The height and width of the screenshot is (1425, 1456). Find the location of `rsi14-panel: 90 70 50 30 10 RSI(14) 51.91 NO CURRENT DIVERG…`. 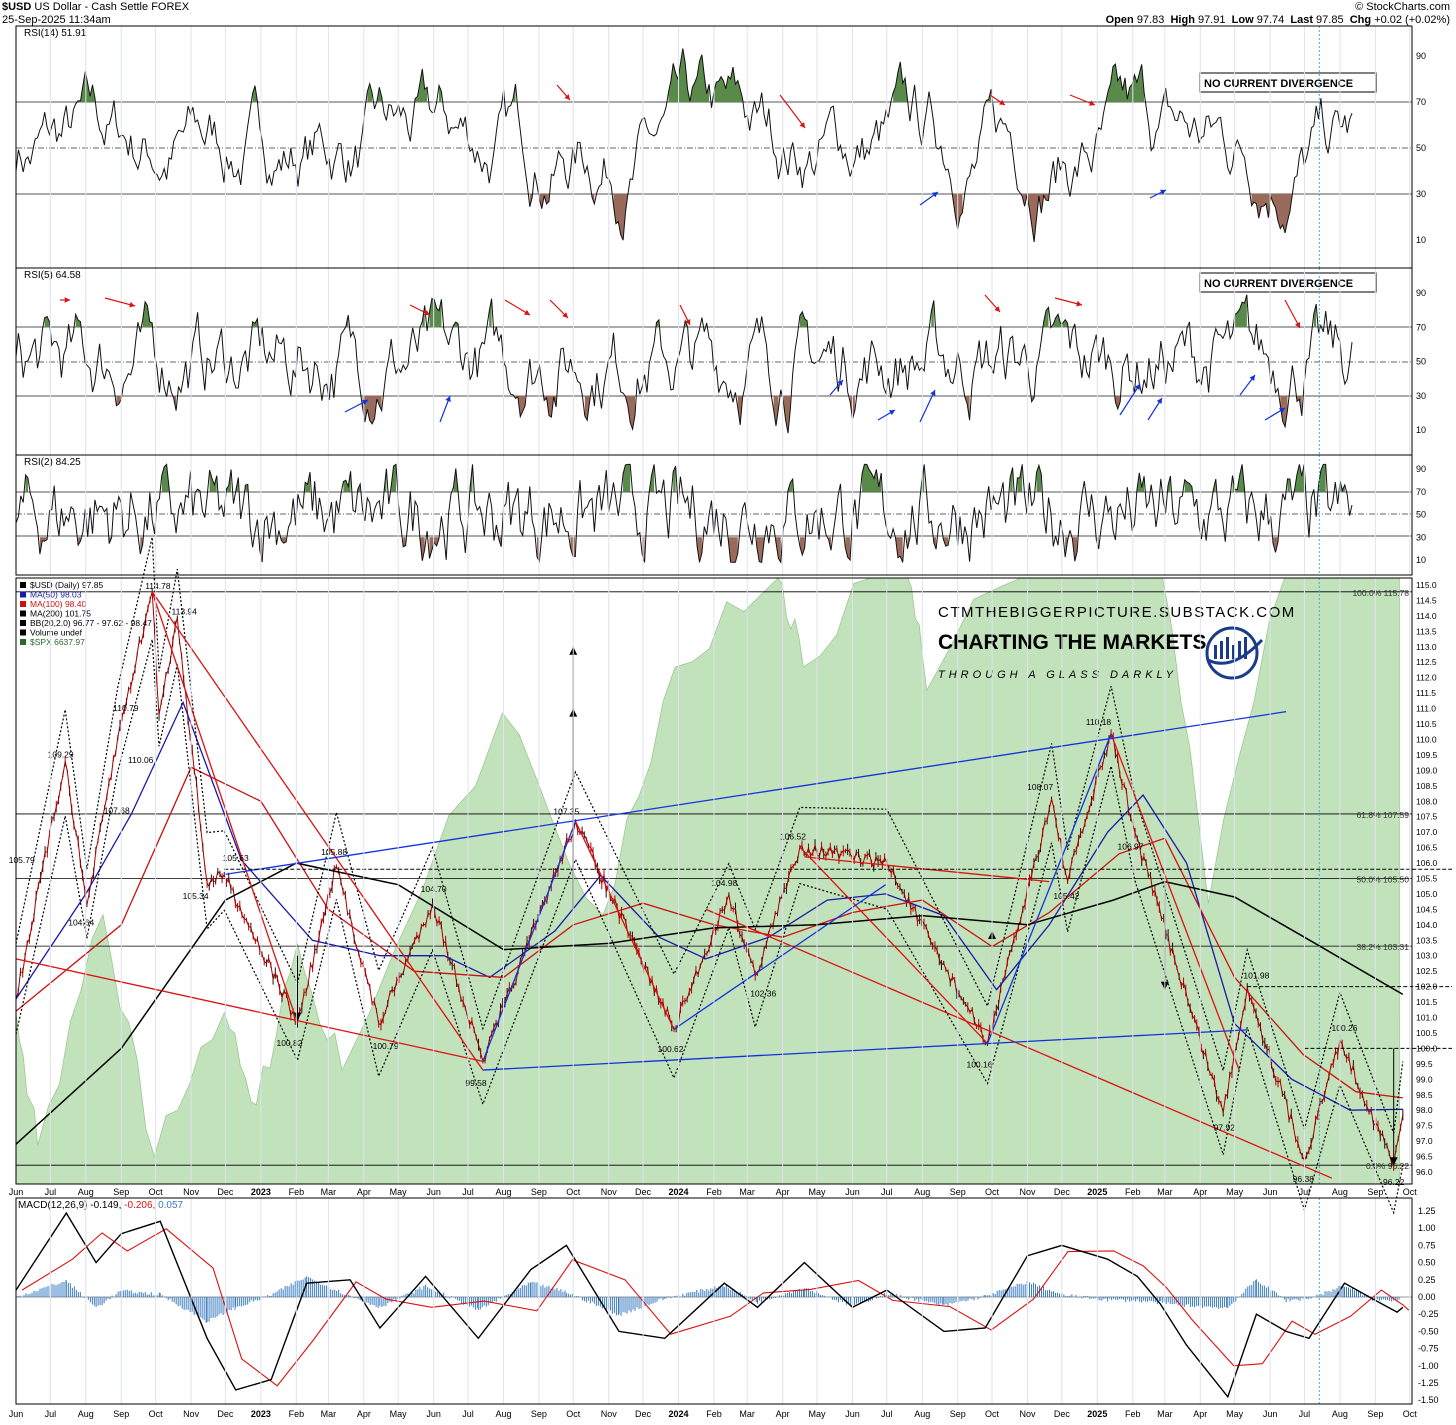

rsi14-panel: 90 70 50 30 10 RSI(14) 51.91 NO CURRENT DIVERG… is located at coordinates (720, 136).